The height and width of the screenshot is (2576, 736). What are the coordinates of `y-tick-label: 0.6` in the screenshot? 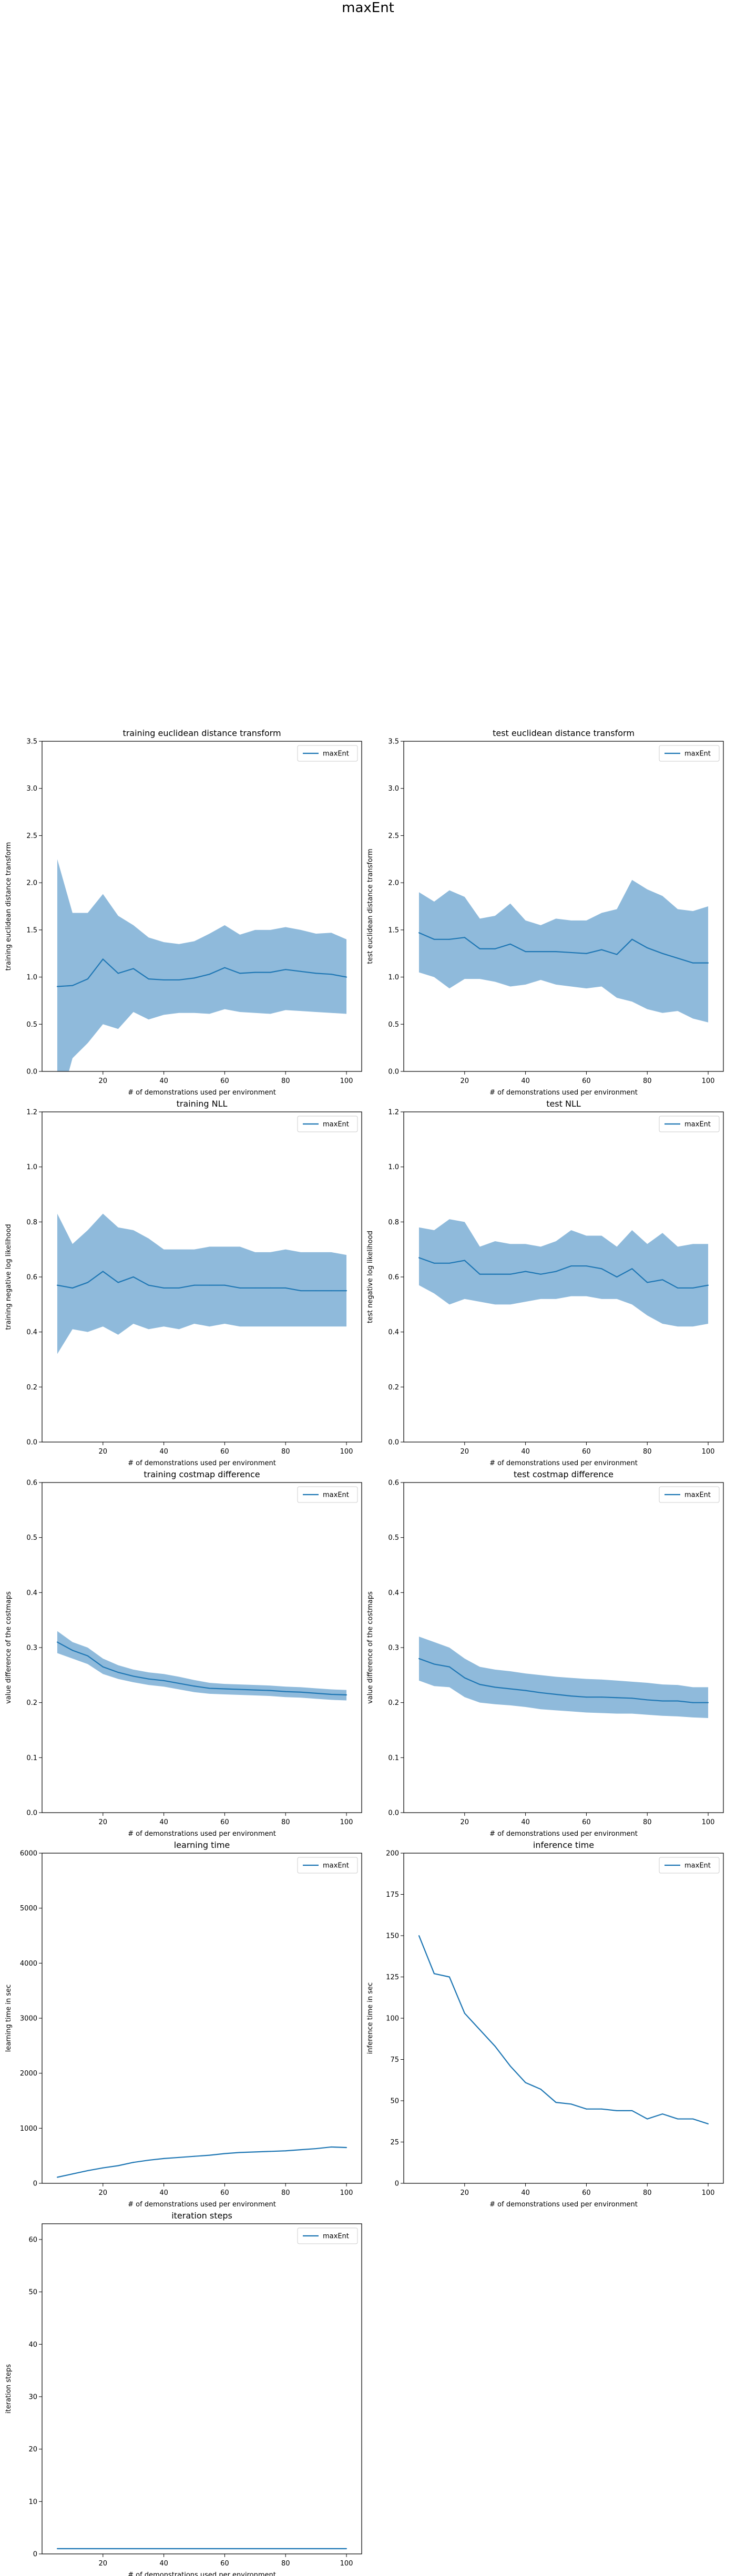 It's located at (393, 1278).